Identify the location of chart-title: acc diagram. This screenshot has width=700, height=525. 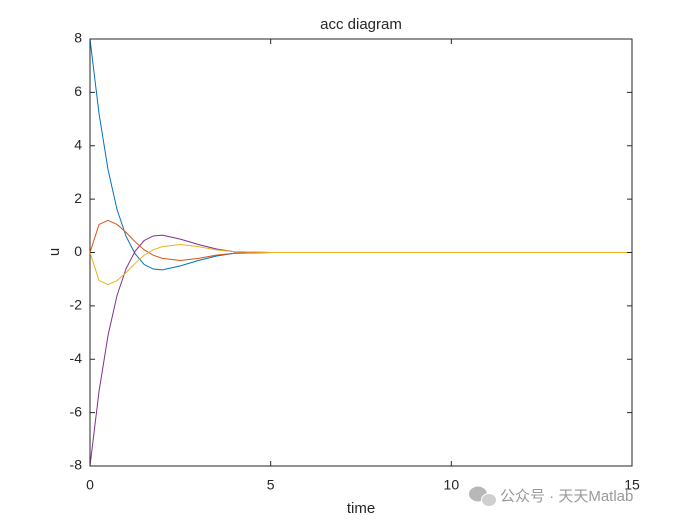
(361, 24).